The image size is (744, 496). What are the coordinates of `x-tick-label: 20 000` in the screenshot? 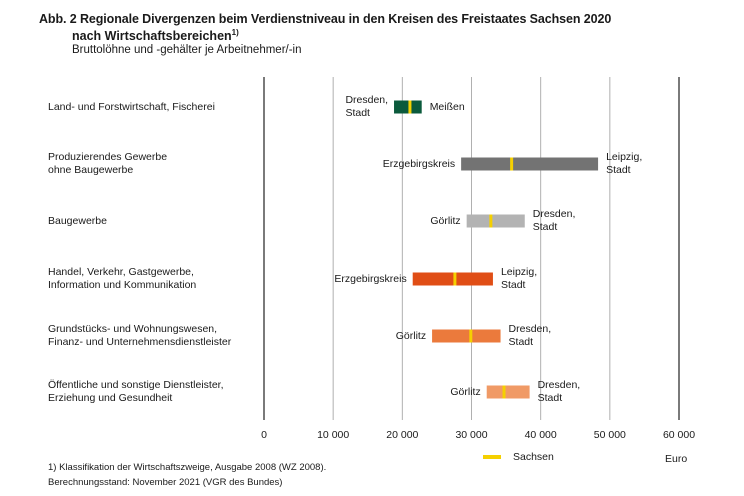 It's located at (402, 435).